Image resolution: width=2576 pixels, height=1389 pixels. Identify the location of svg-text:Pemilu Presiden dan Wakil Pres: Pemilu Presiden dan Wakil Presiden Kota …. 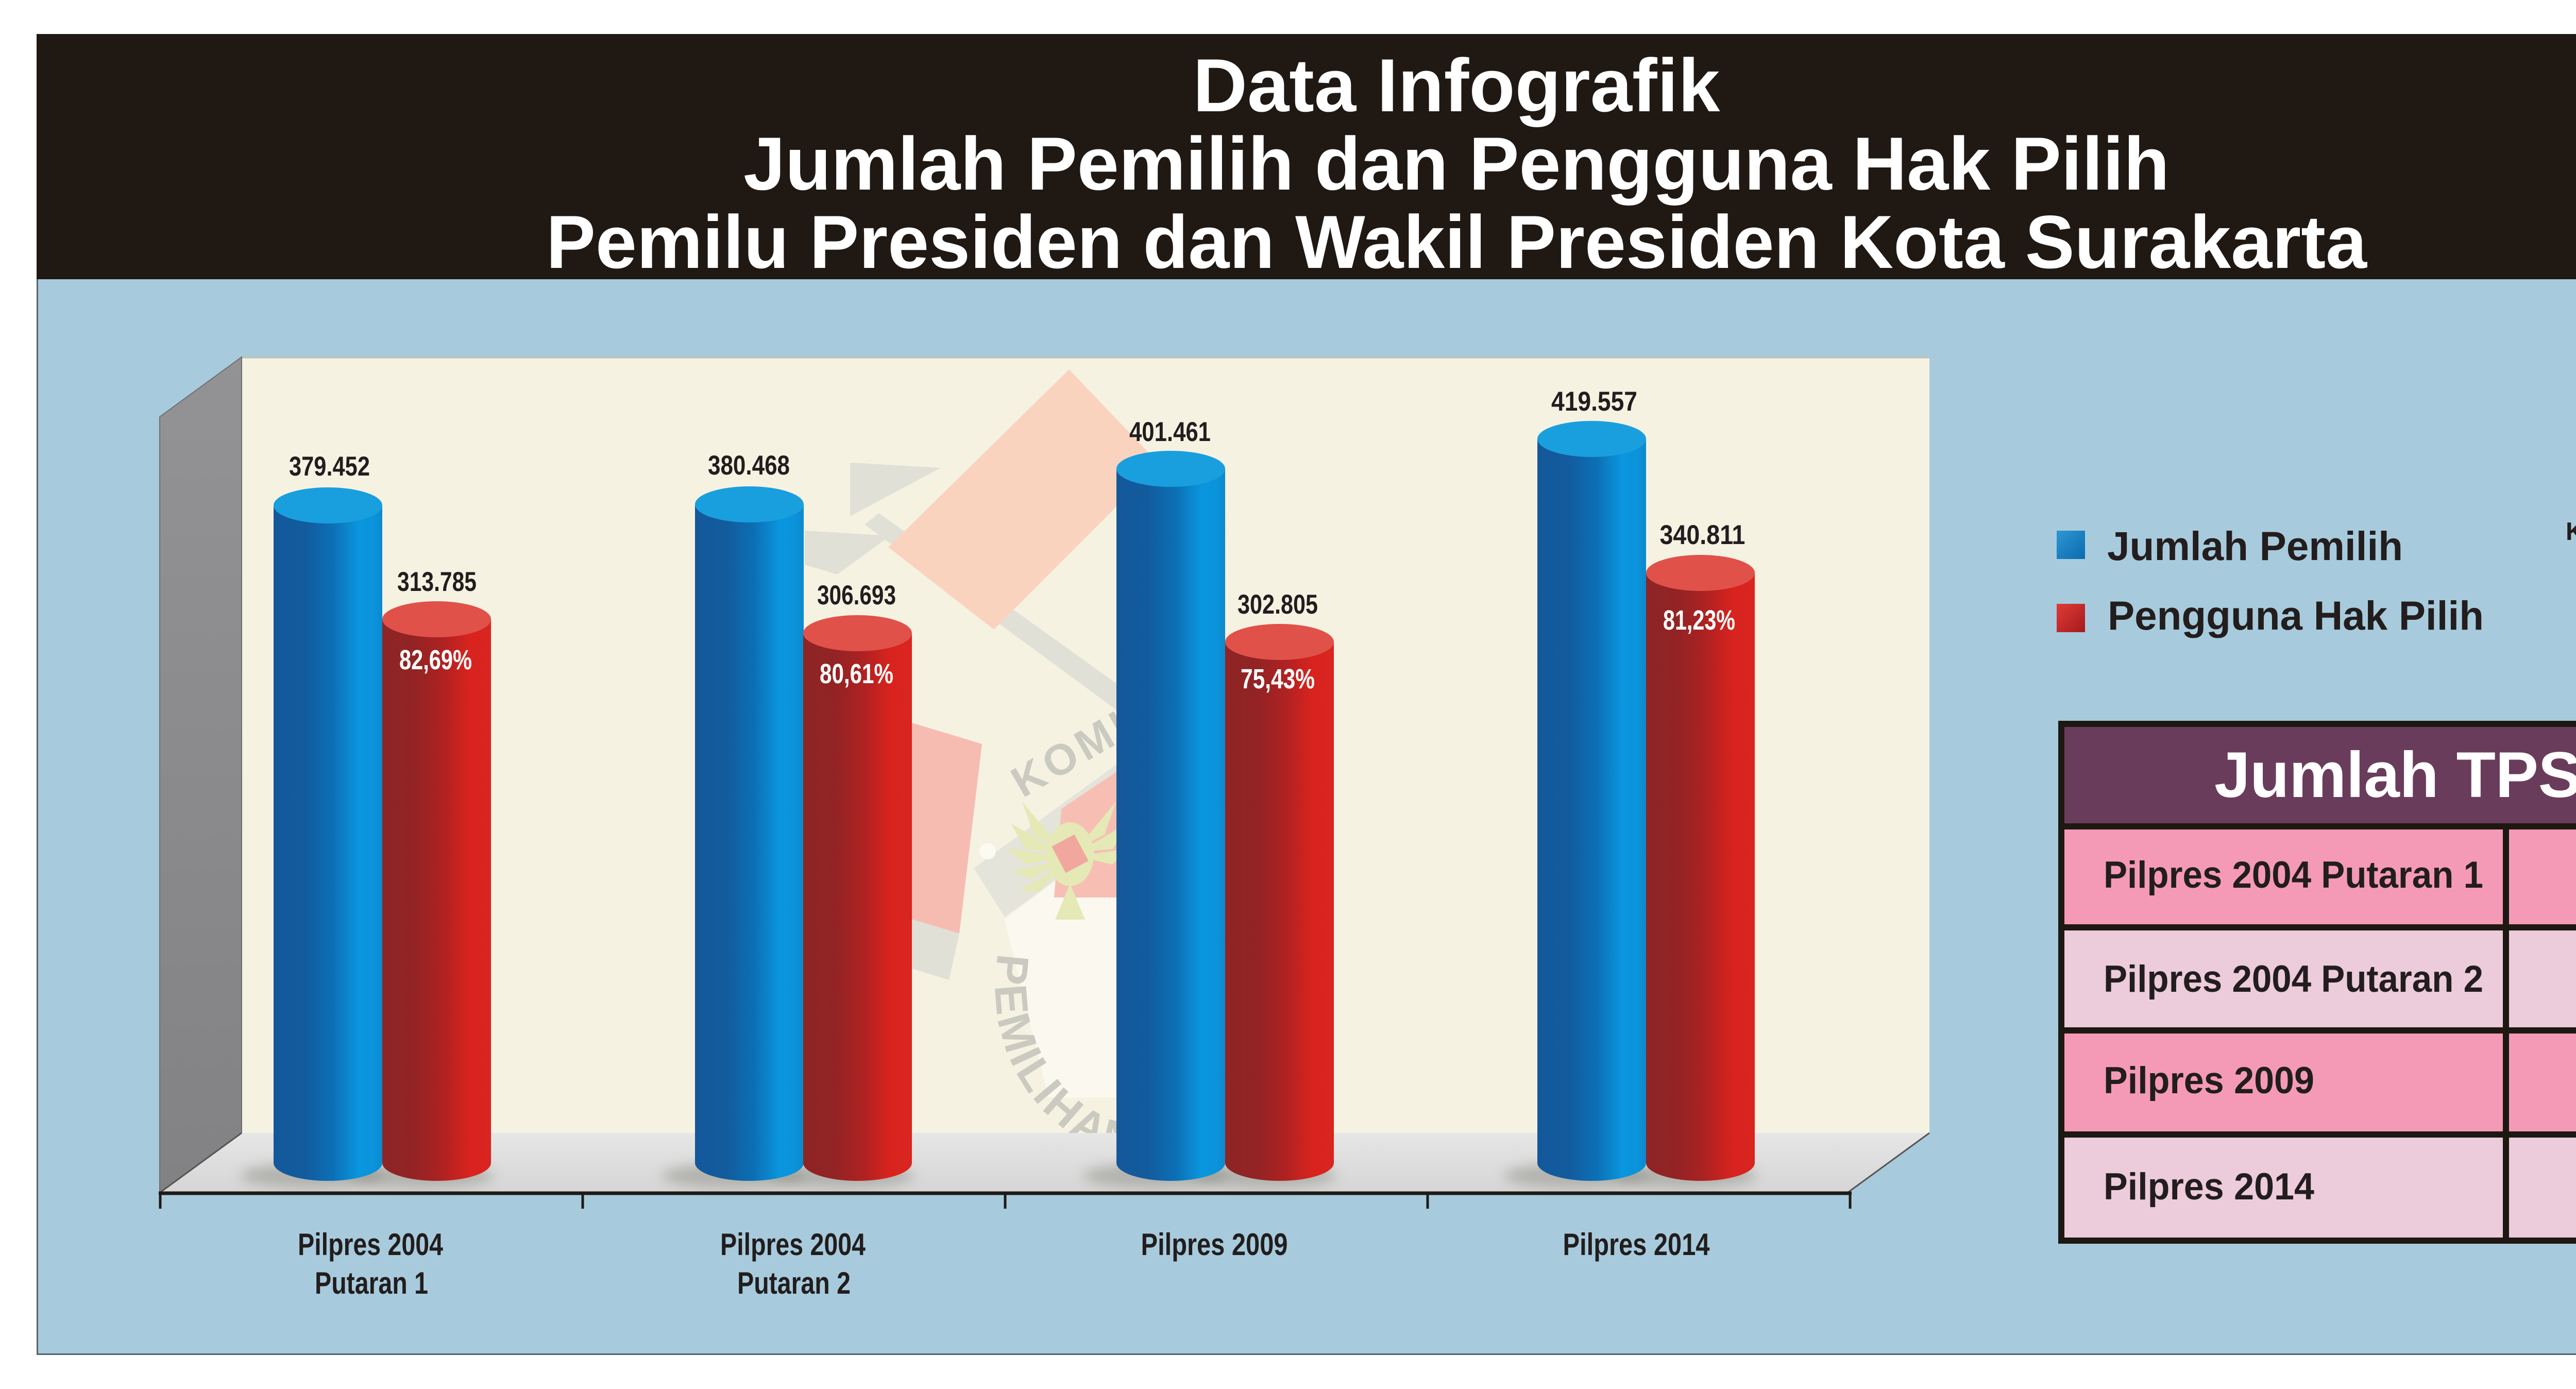
(1457, 242).